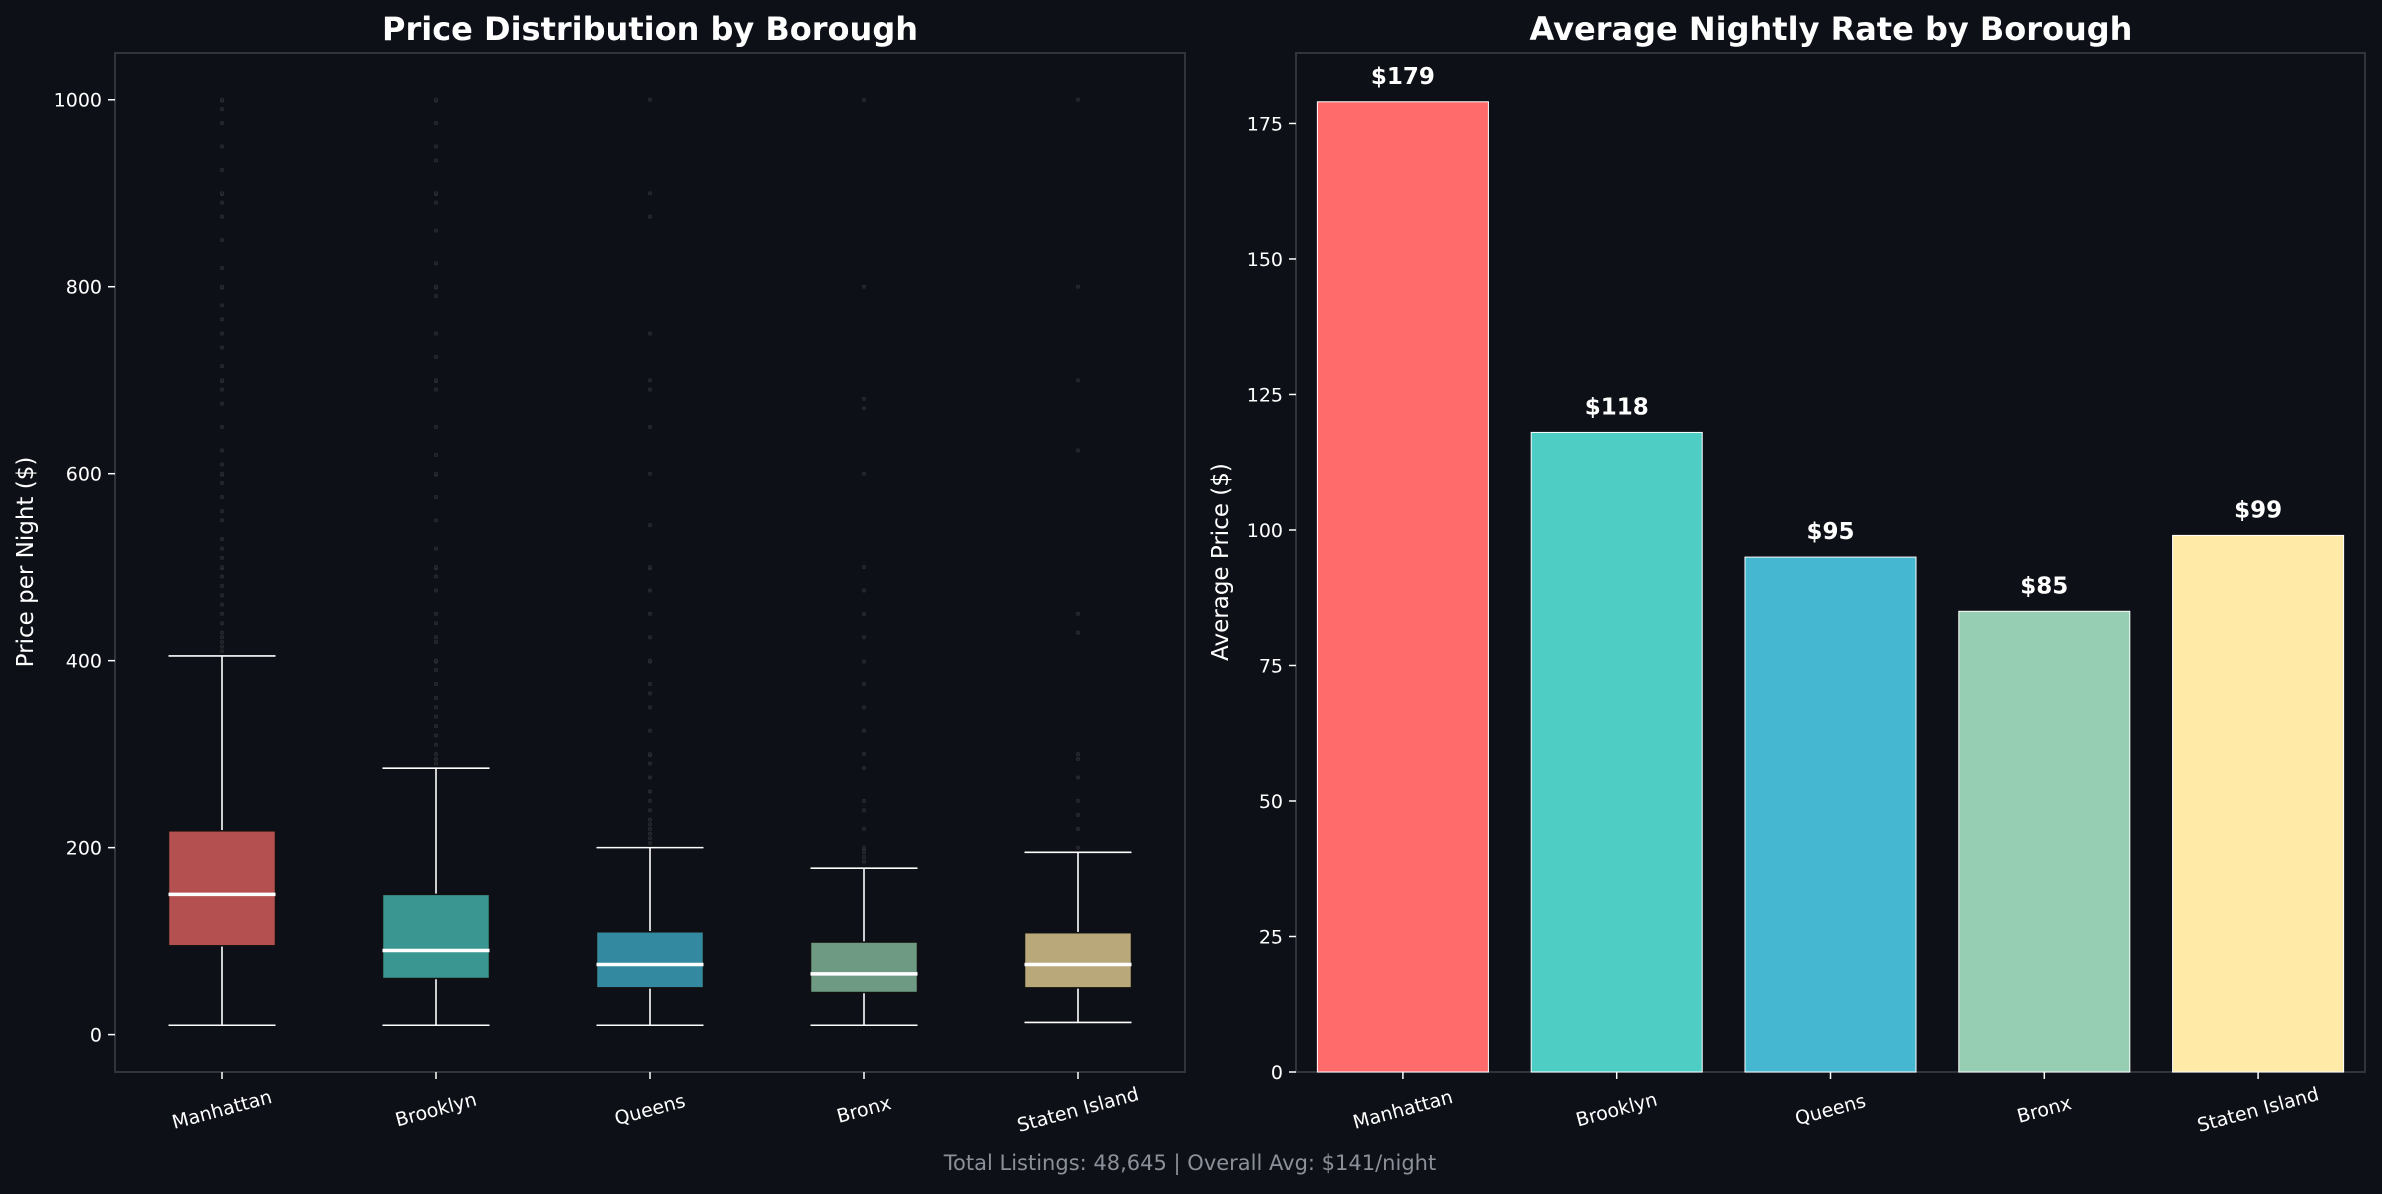  Describe the element at coordinates (2044, 841) in the screenshot. I see `bar-bronx` at that location.